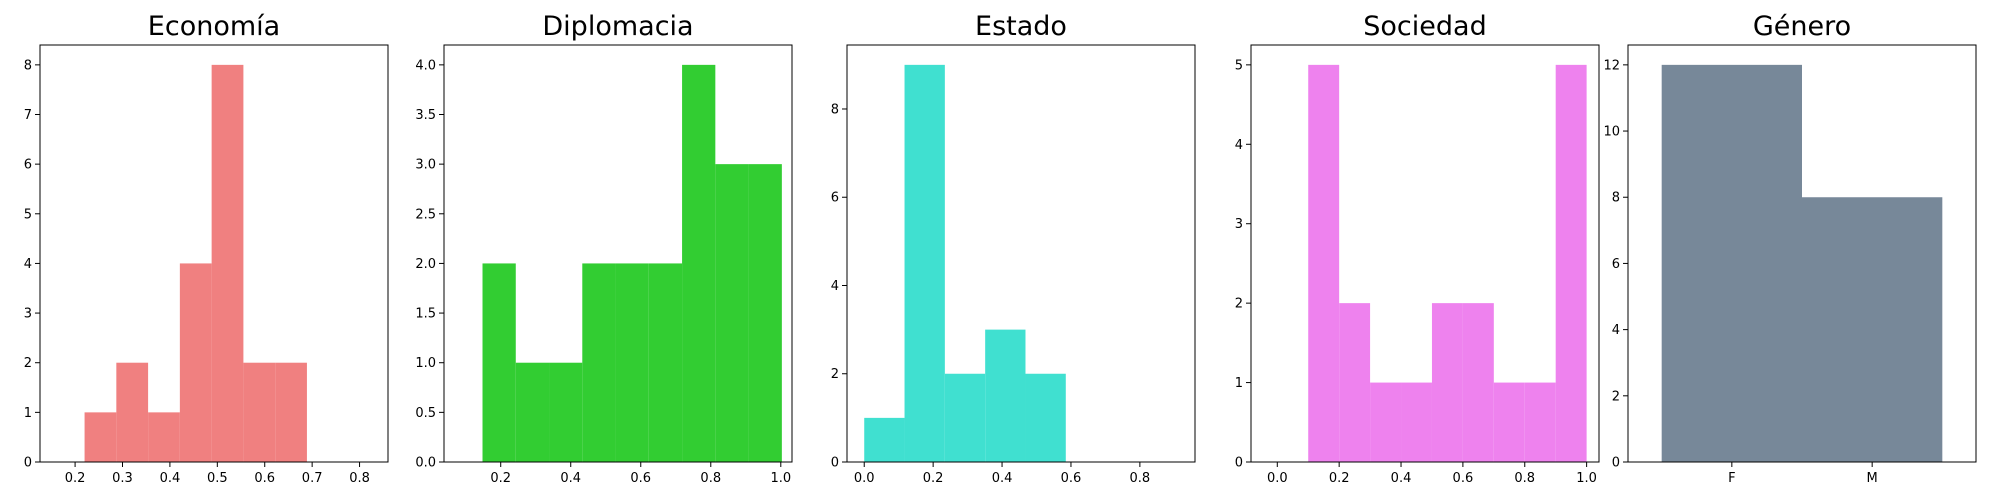 The height and width of the screenshot is (500, 2000). What do you see at coordinates (217, 478) in the screenshot?
I see `x-tick-label: 0.5` at bounding box center [217, 478].